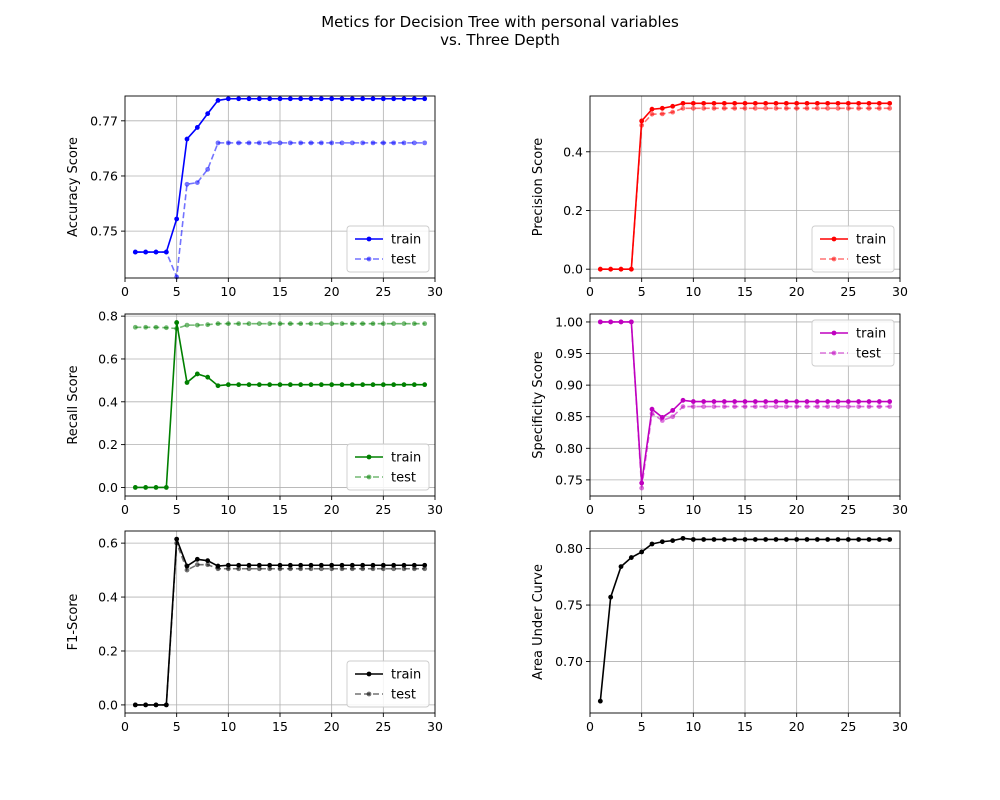 The image size is (1000, 800). I want to click on y-tick-label: 0.85, so click(569, 416).